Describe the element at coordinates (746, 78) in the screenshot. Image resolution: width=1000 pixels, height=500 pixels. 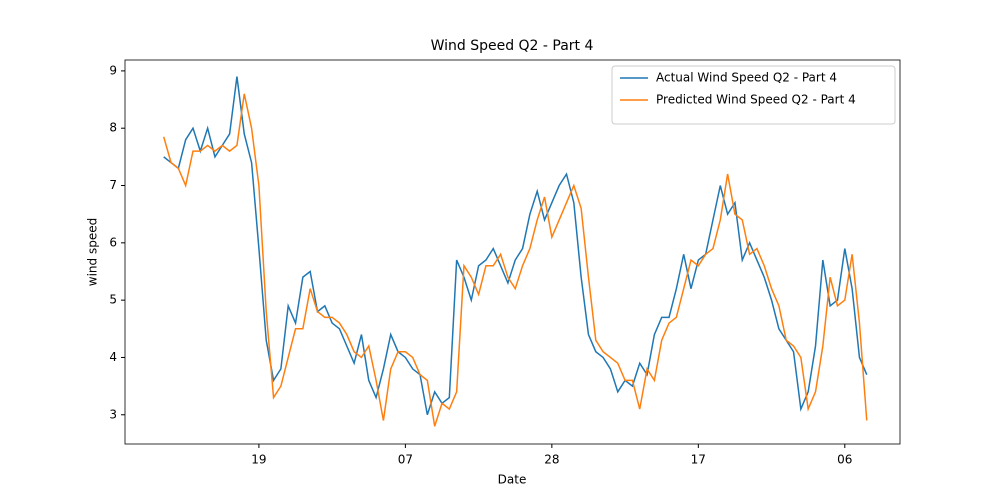
I see `legend-label: Actual Wind Speed Q2 - Part 4` at that location.